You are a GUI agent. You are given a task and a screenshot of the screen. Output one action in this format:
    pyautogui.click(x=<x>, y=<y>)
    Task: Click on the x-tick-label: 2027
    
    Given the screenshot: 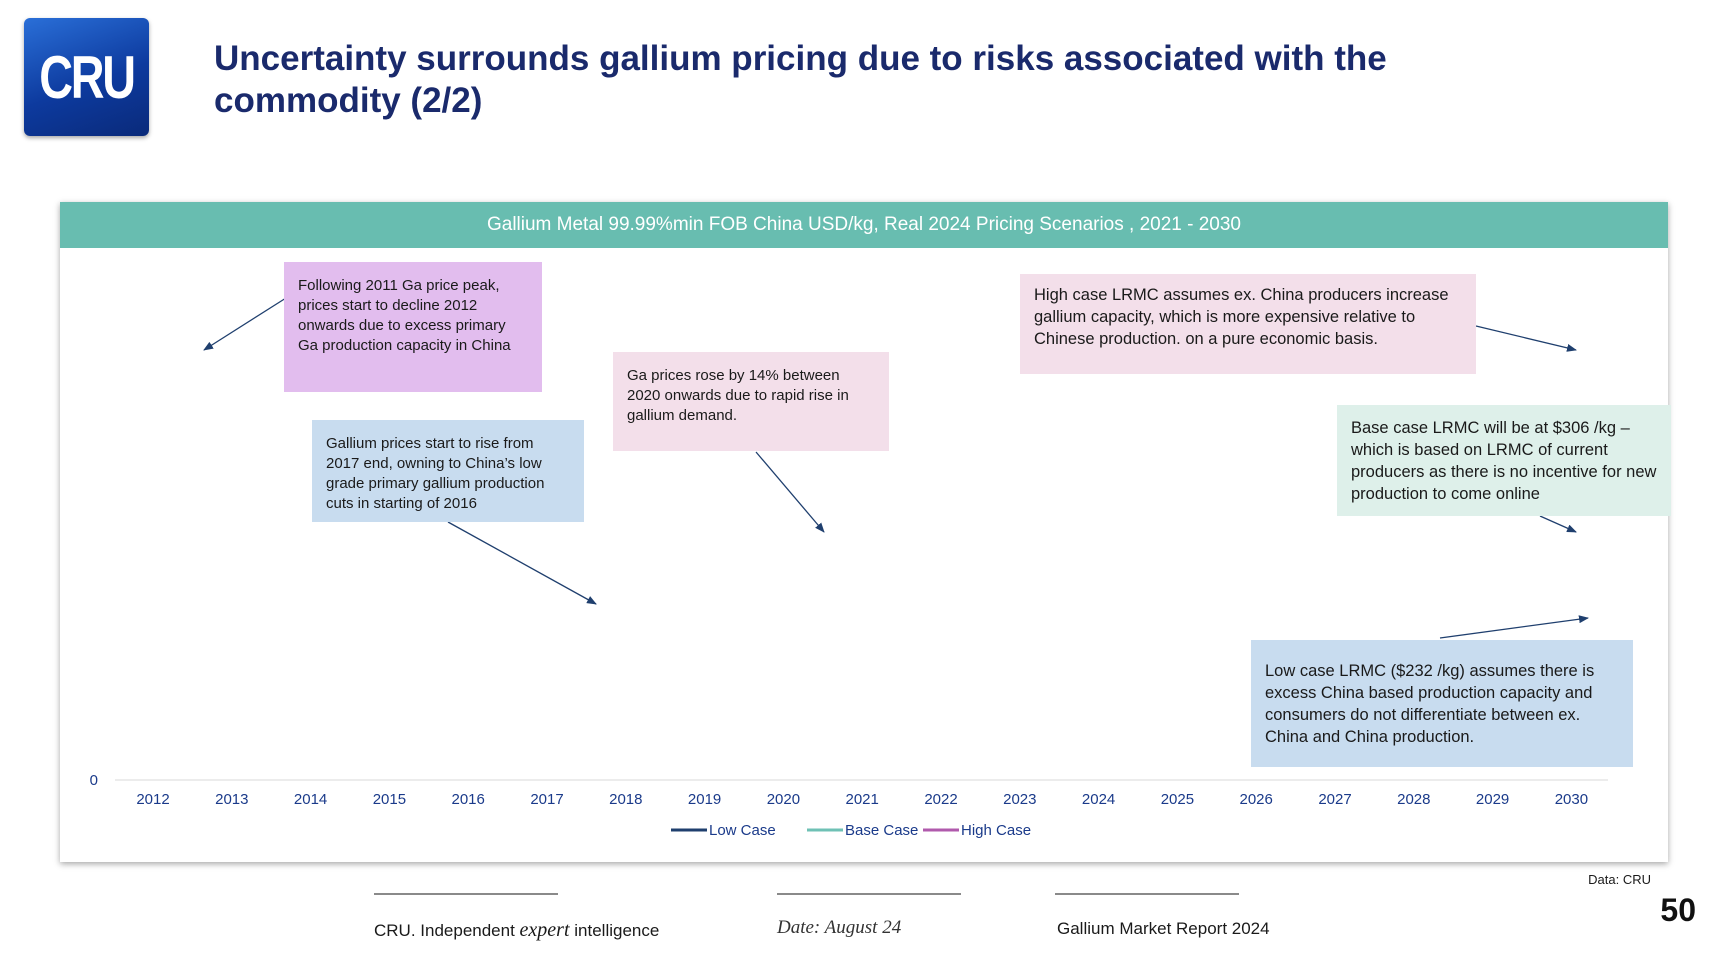 What is the action you would take?
    pyautogui.click(x=1334, y=799)
    